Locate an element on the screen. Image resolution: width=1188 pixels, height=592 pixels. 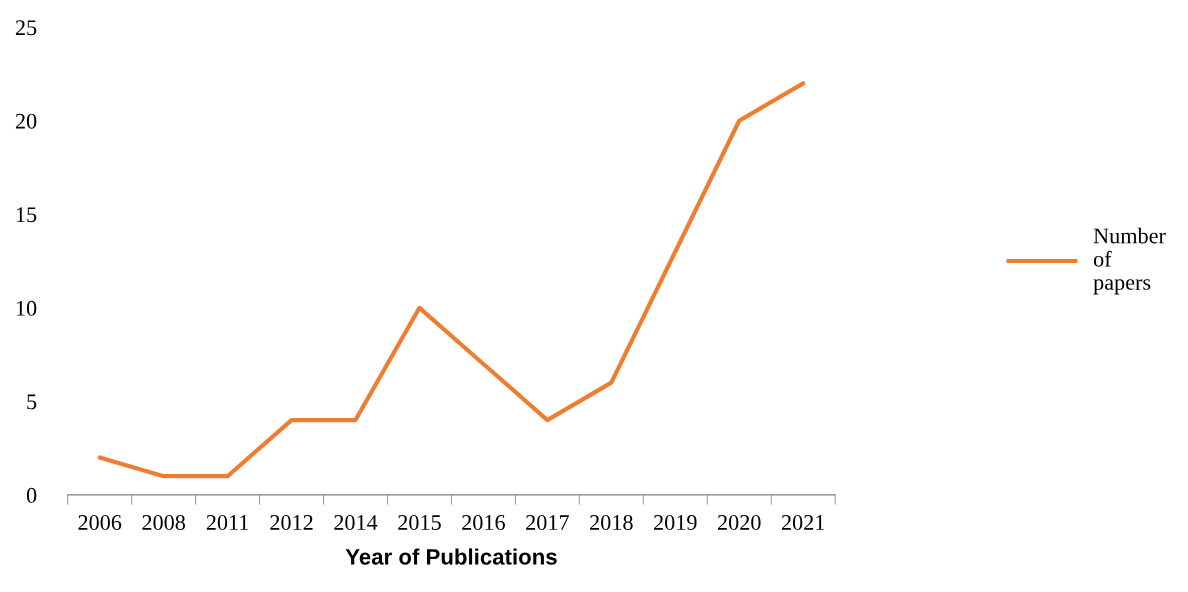
y-tick-label: 15 is located at coordinates (26, 215).